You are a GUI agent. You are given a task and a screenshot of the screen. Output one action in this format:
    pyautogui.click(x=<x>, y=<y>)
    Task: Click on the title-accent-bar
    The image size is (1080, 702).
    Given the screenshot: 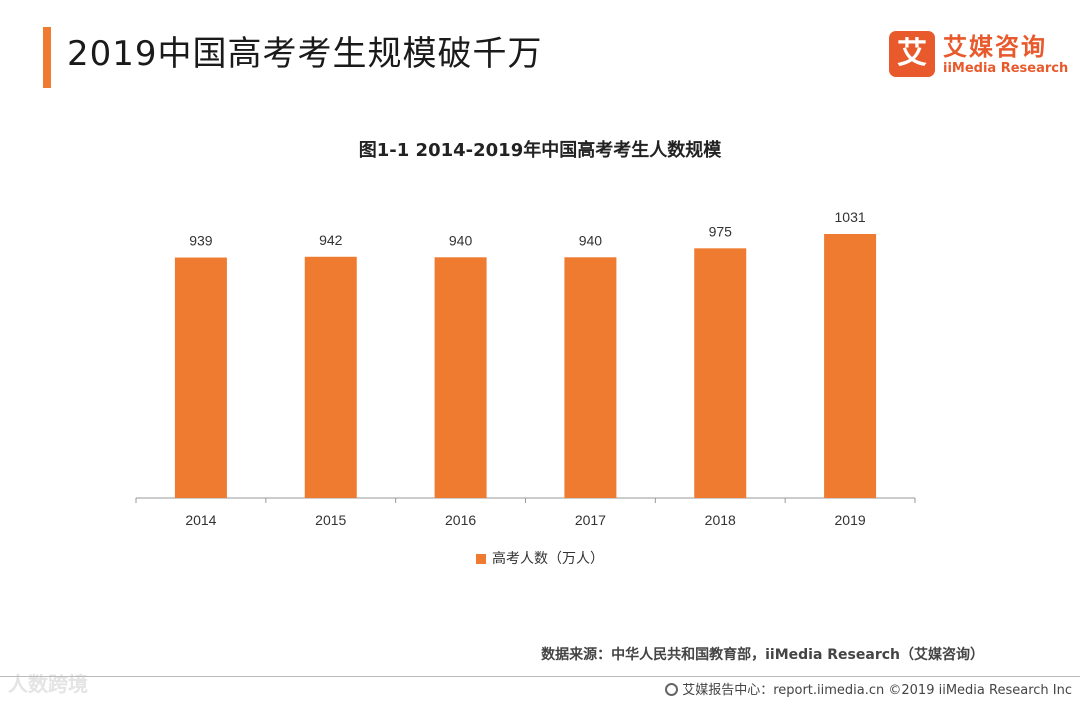 What is the action you would take?
    pyautogui.click(x=47, y=57)
    